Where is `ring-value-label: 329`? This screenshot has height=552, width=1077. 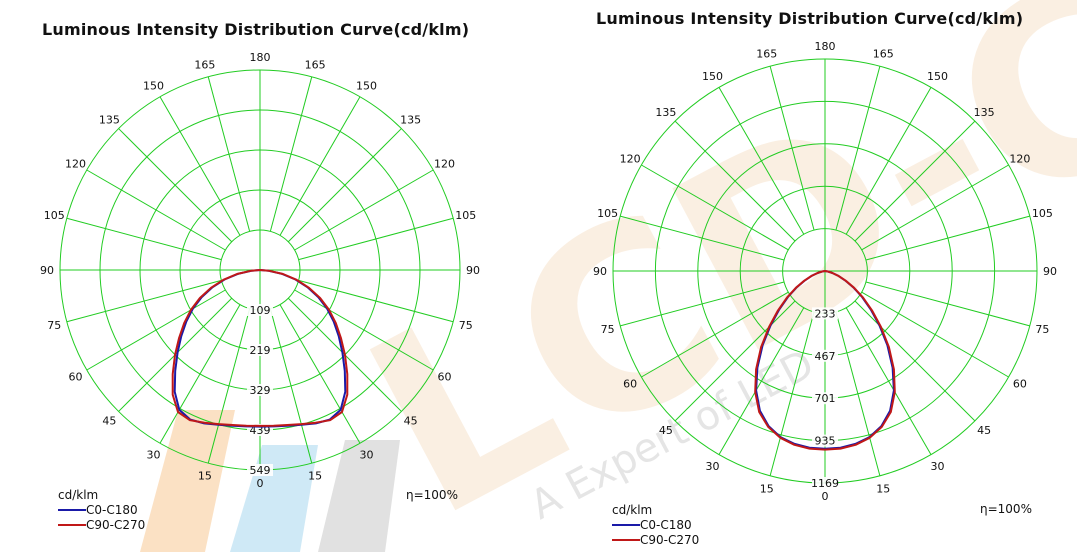
ring-value-label: 329 is located at coordinates (260, 390).